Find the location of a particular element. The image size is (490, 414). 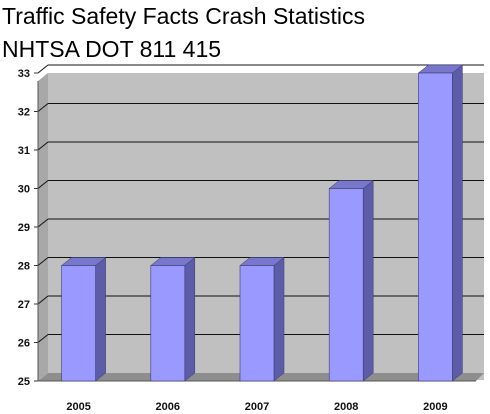

bar-2006 is located at coordinates (168, 323).